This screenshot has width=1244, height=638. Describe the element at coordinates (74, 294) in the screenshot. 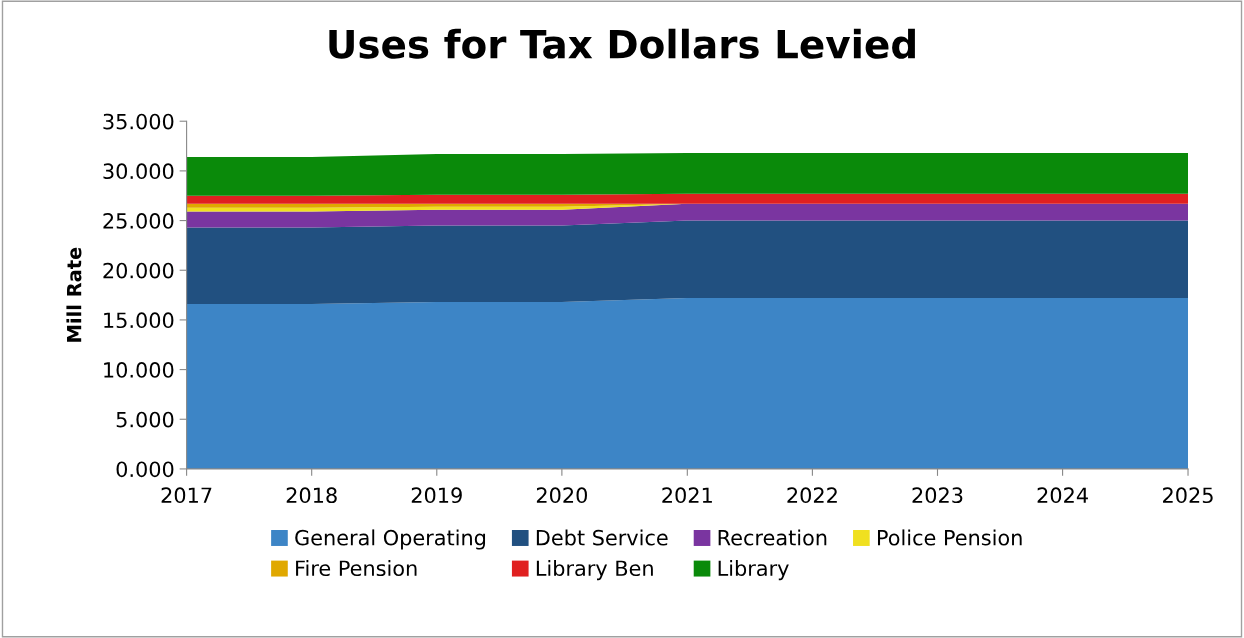

I see `y-axis-title: Mill Rate` at that location.